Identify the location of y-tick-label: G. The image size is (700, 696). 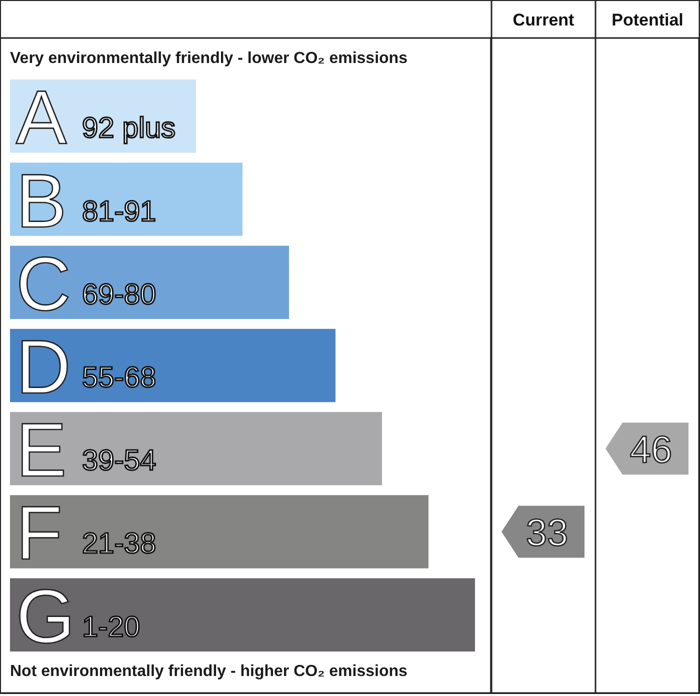
(46, 617).